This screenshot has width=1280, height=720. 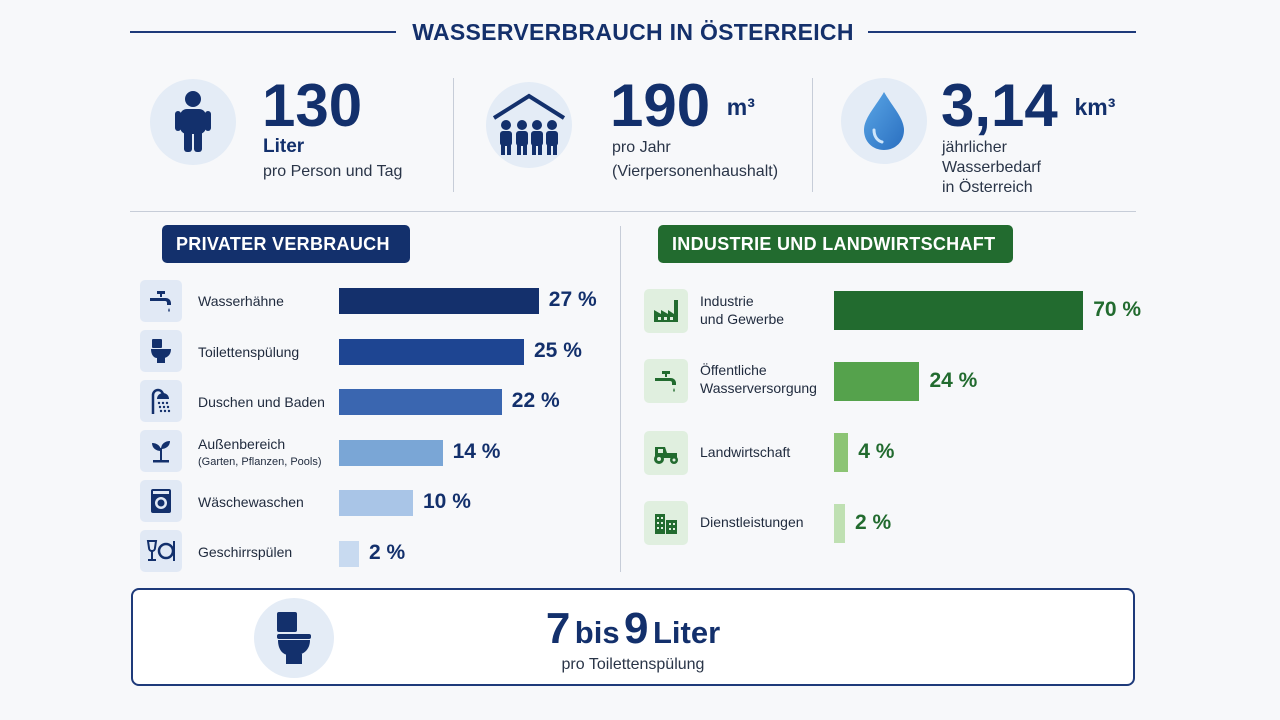 What do you see at coordinates (835, 244) in the screenshot?
I see `industry-header: INDUSTRIE UND LANDWIRTSCHAFT` at bounding box center [835, 244].